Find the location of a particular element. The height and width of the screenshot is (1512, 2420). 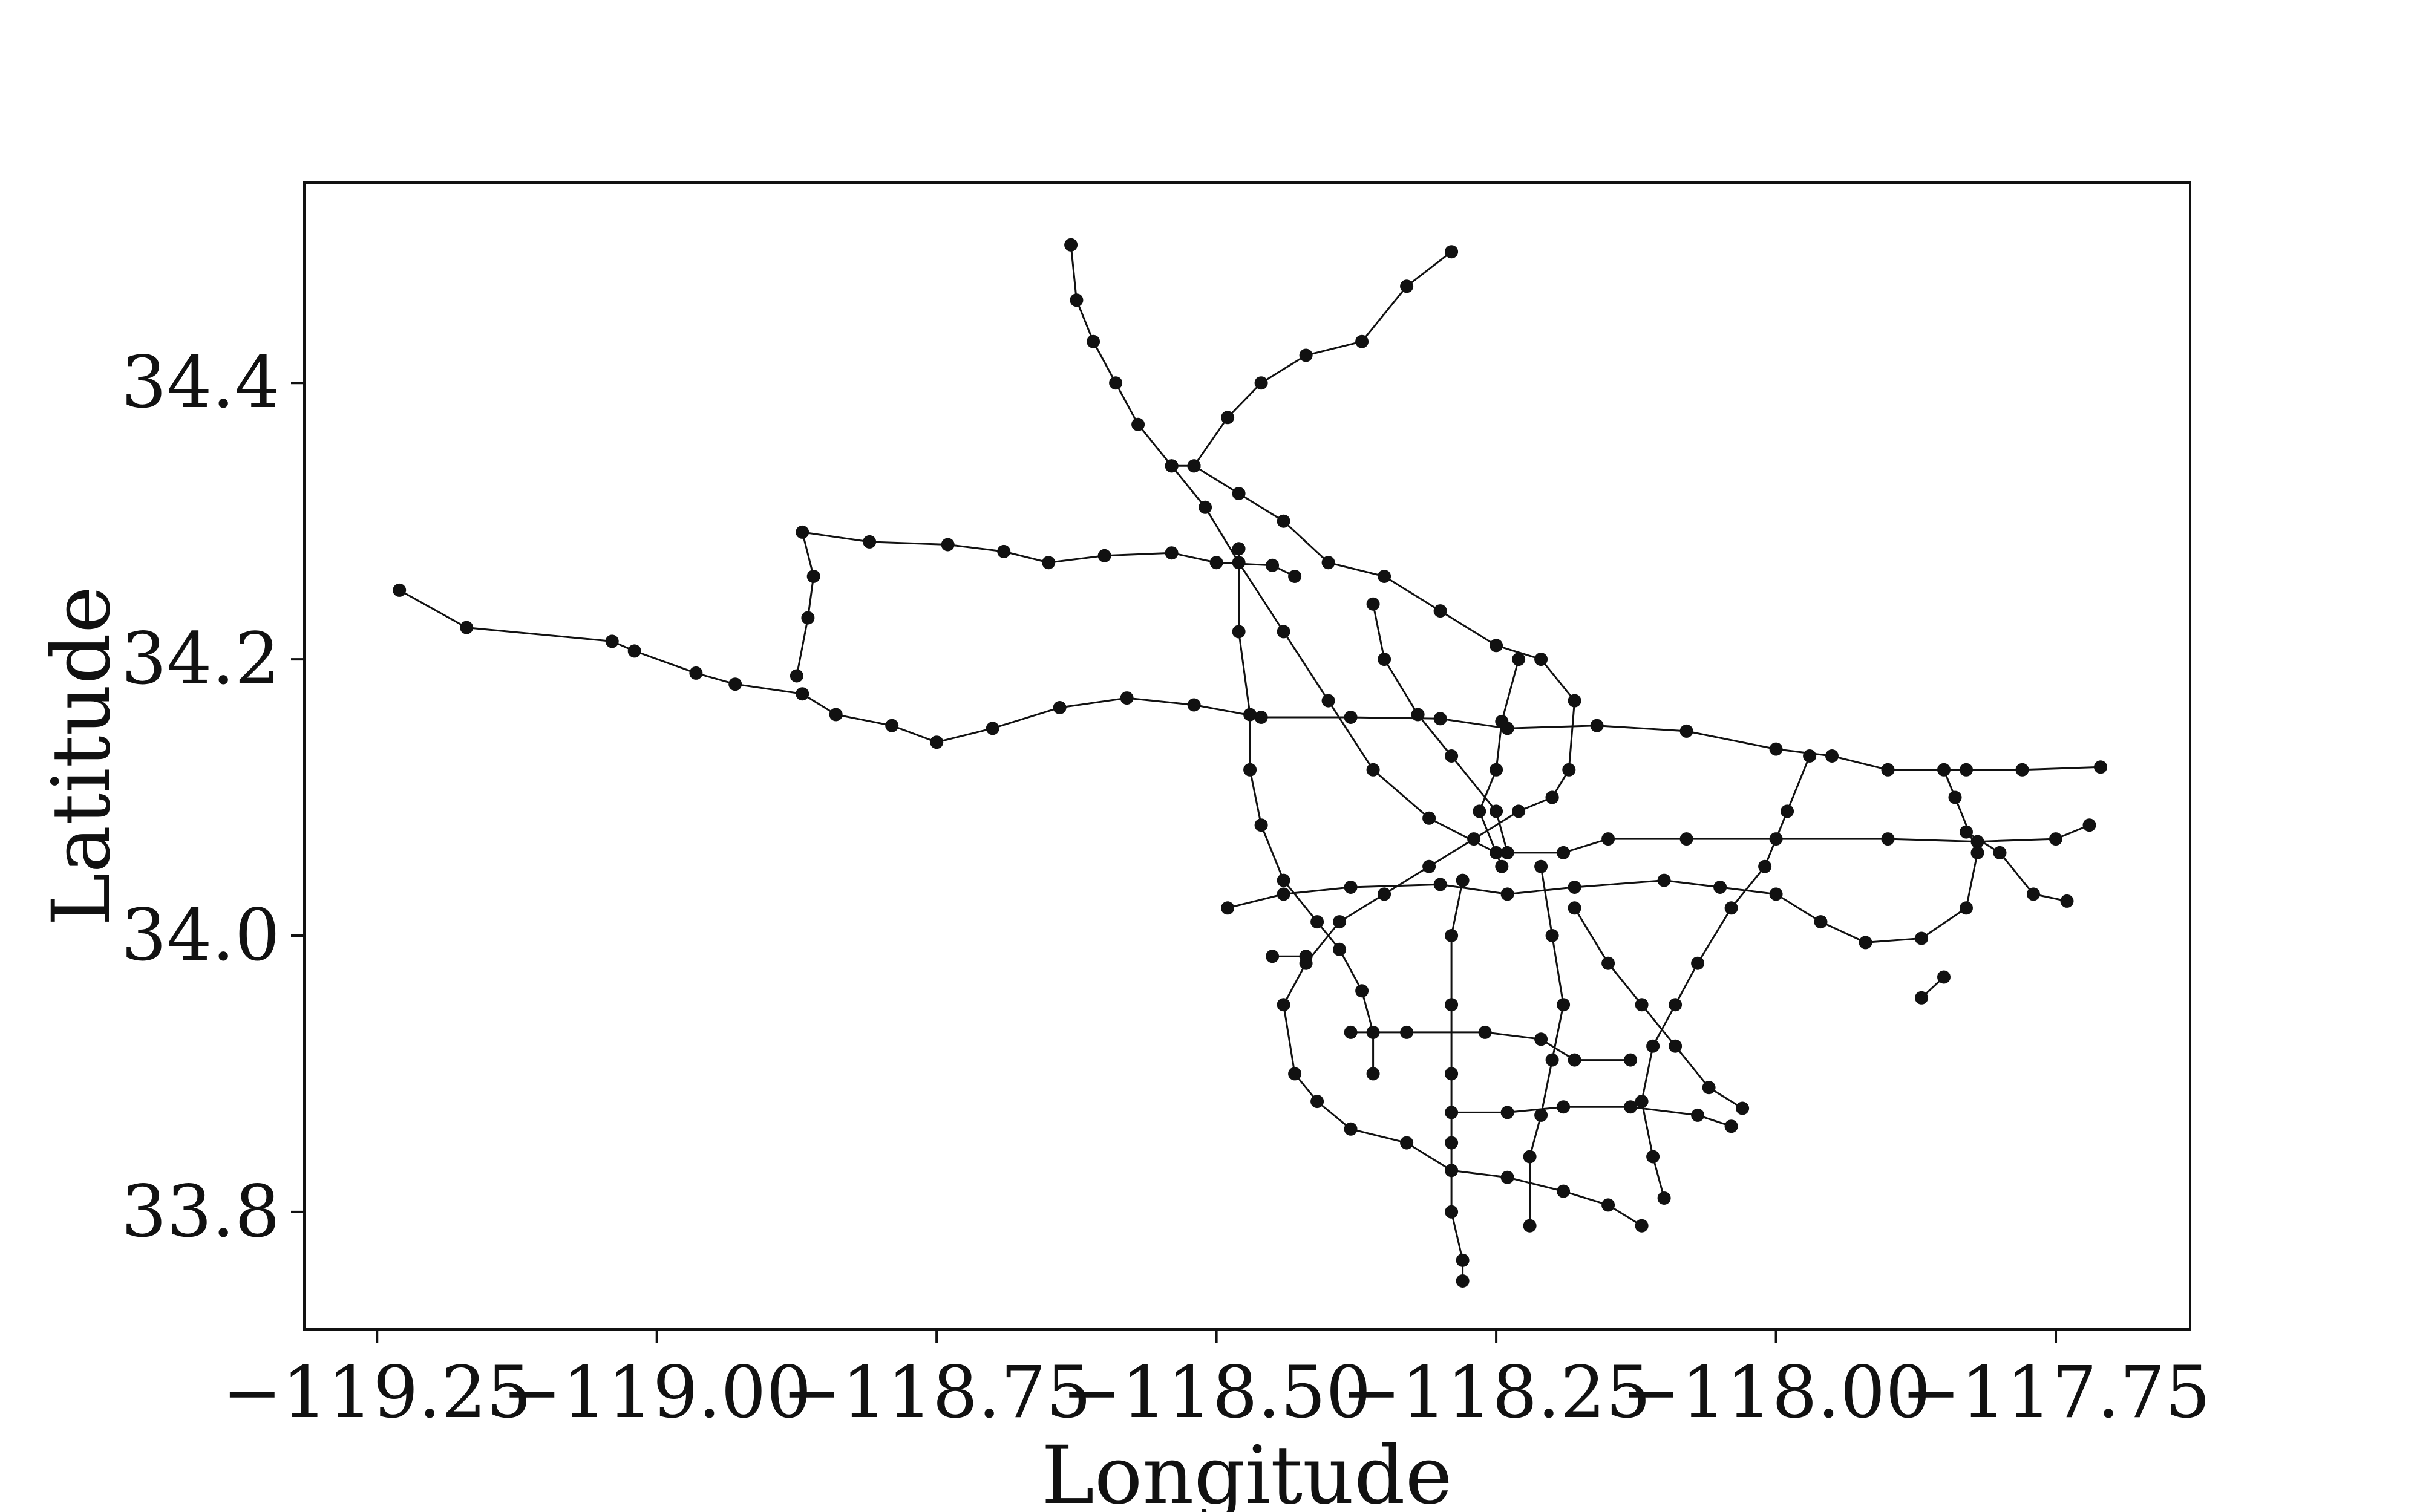

y-axis-label: Latitude is located at coordinates (82, 756).